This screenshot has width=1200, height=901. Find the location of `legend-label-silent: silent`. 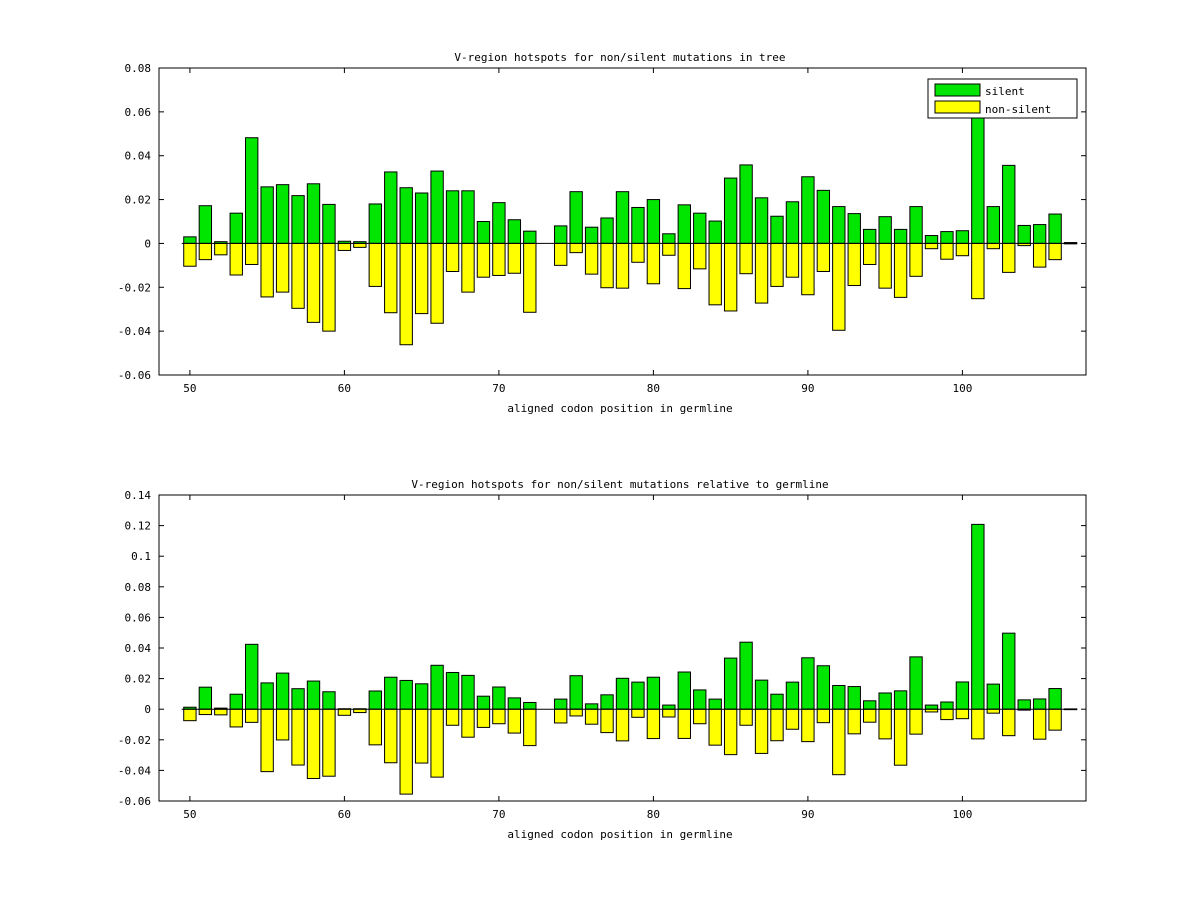

legend-label-silent: silent is located at coordinates (1005, 91).